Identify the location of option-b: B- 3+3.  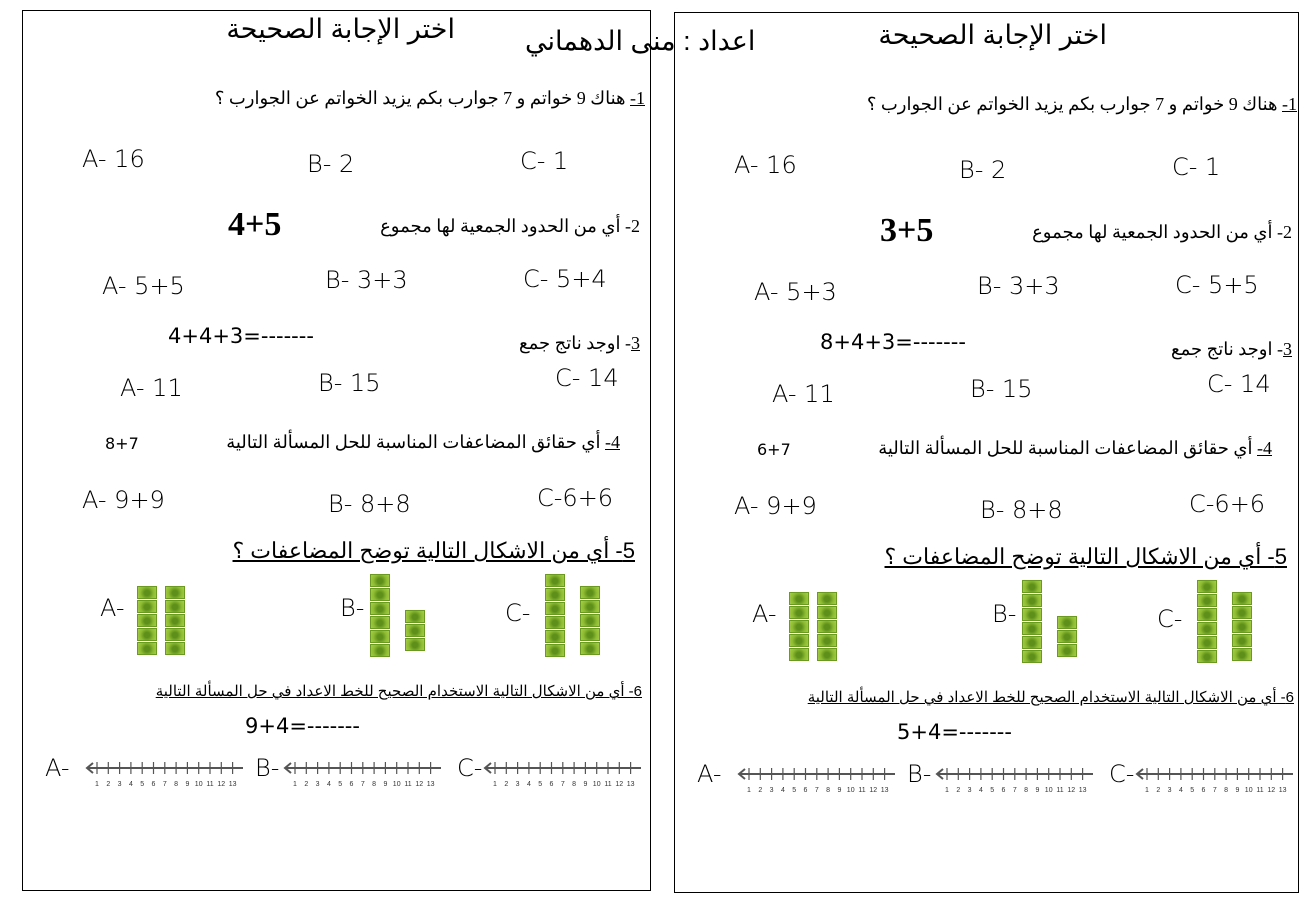
(1018, 286).